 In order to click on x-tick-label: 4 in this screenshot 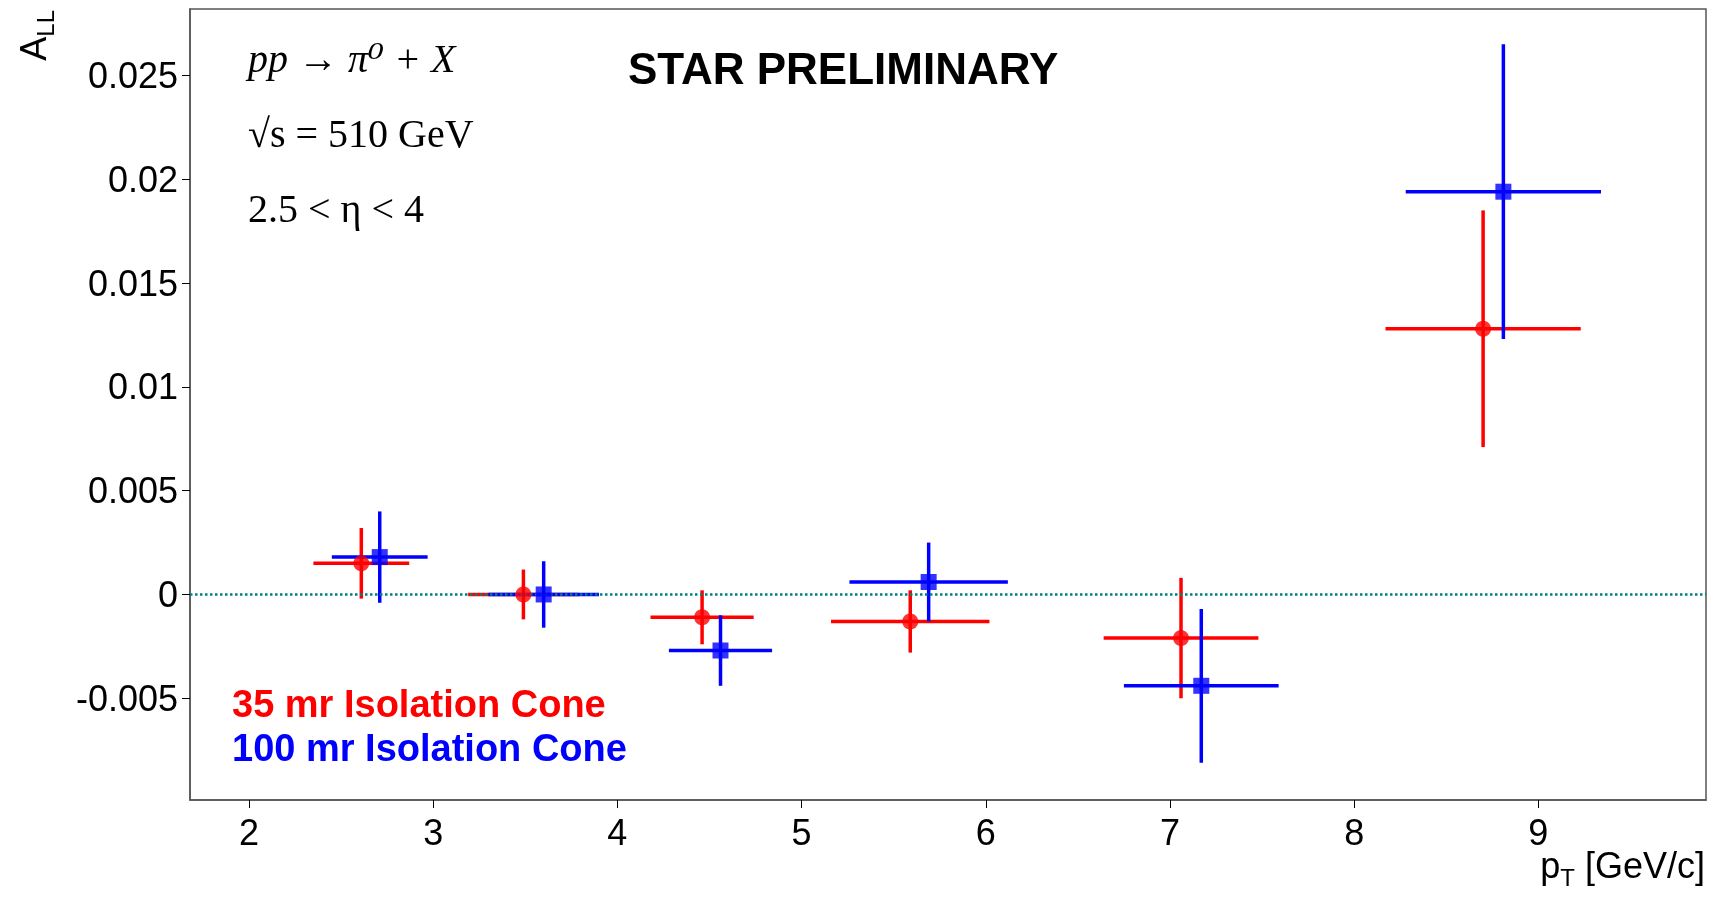, I will do `click(617, 832)`.